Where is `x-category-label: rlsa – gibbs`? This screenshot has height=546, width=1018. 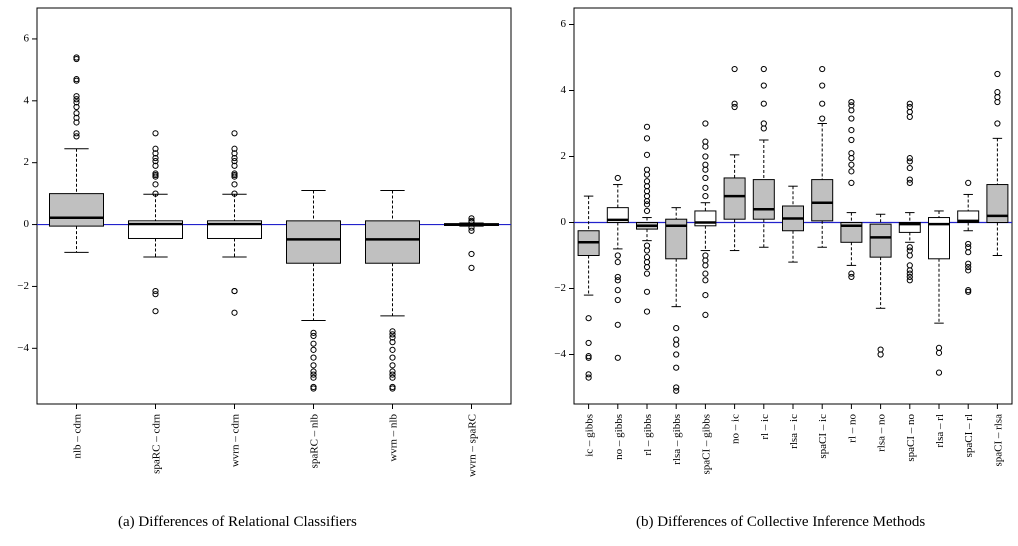 x-category-label: rlsa – gibbs is located at coordinates (677, 439).